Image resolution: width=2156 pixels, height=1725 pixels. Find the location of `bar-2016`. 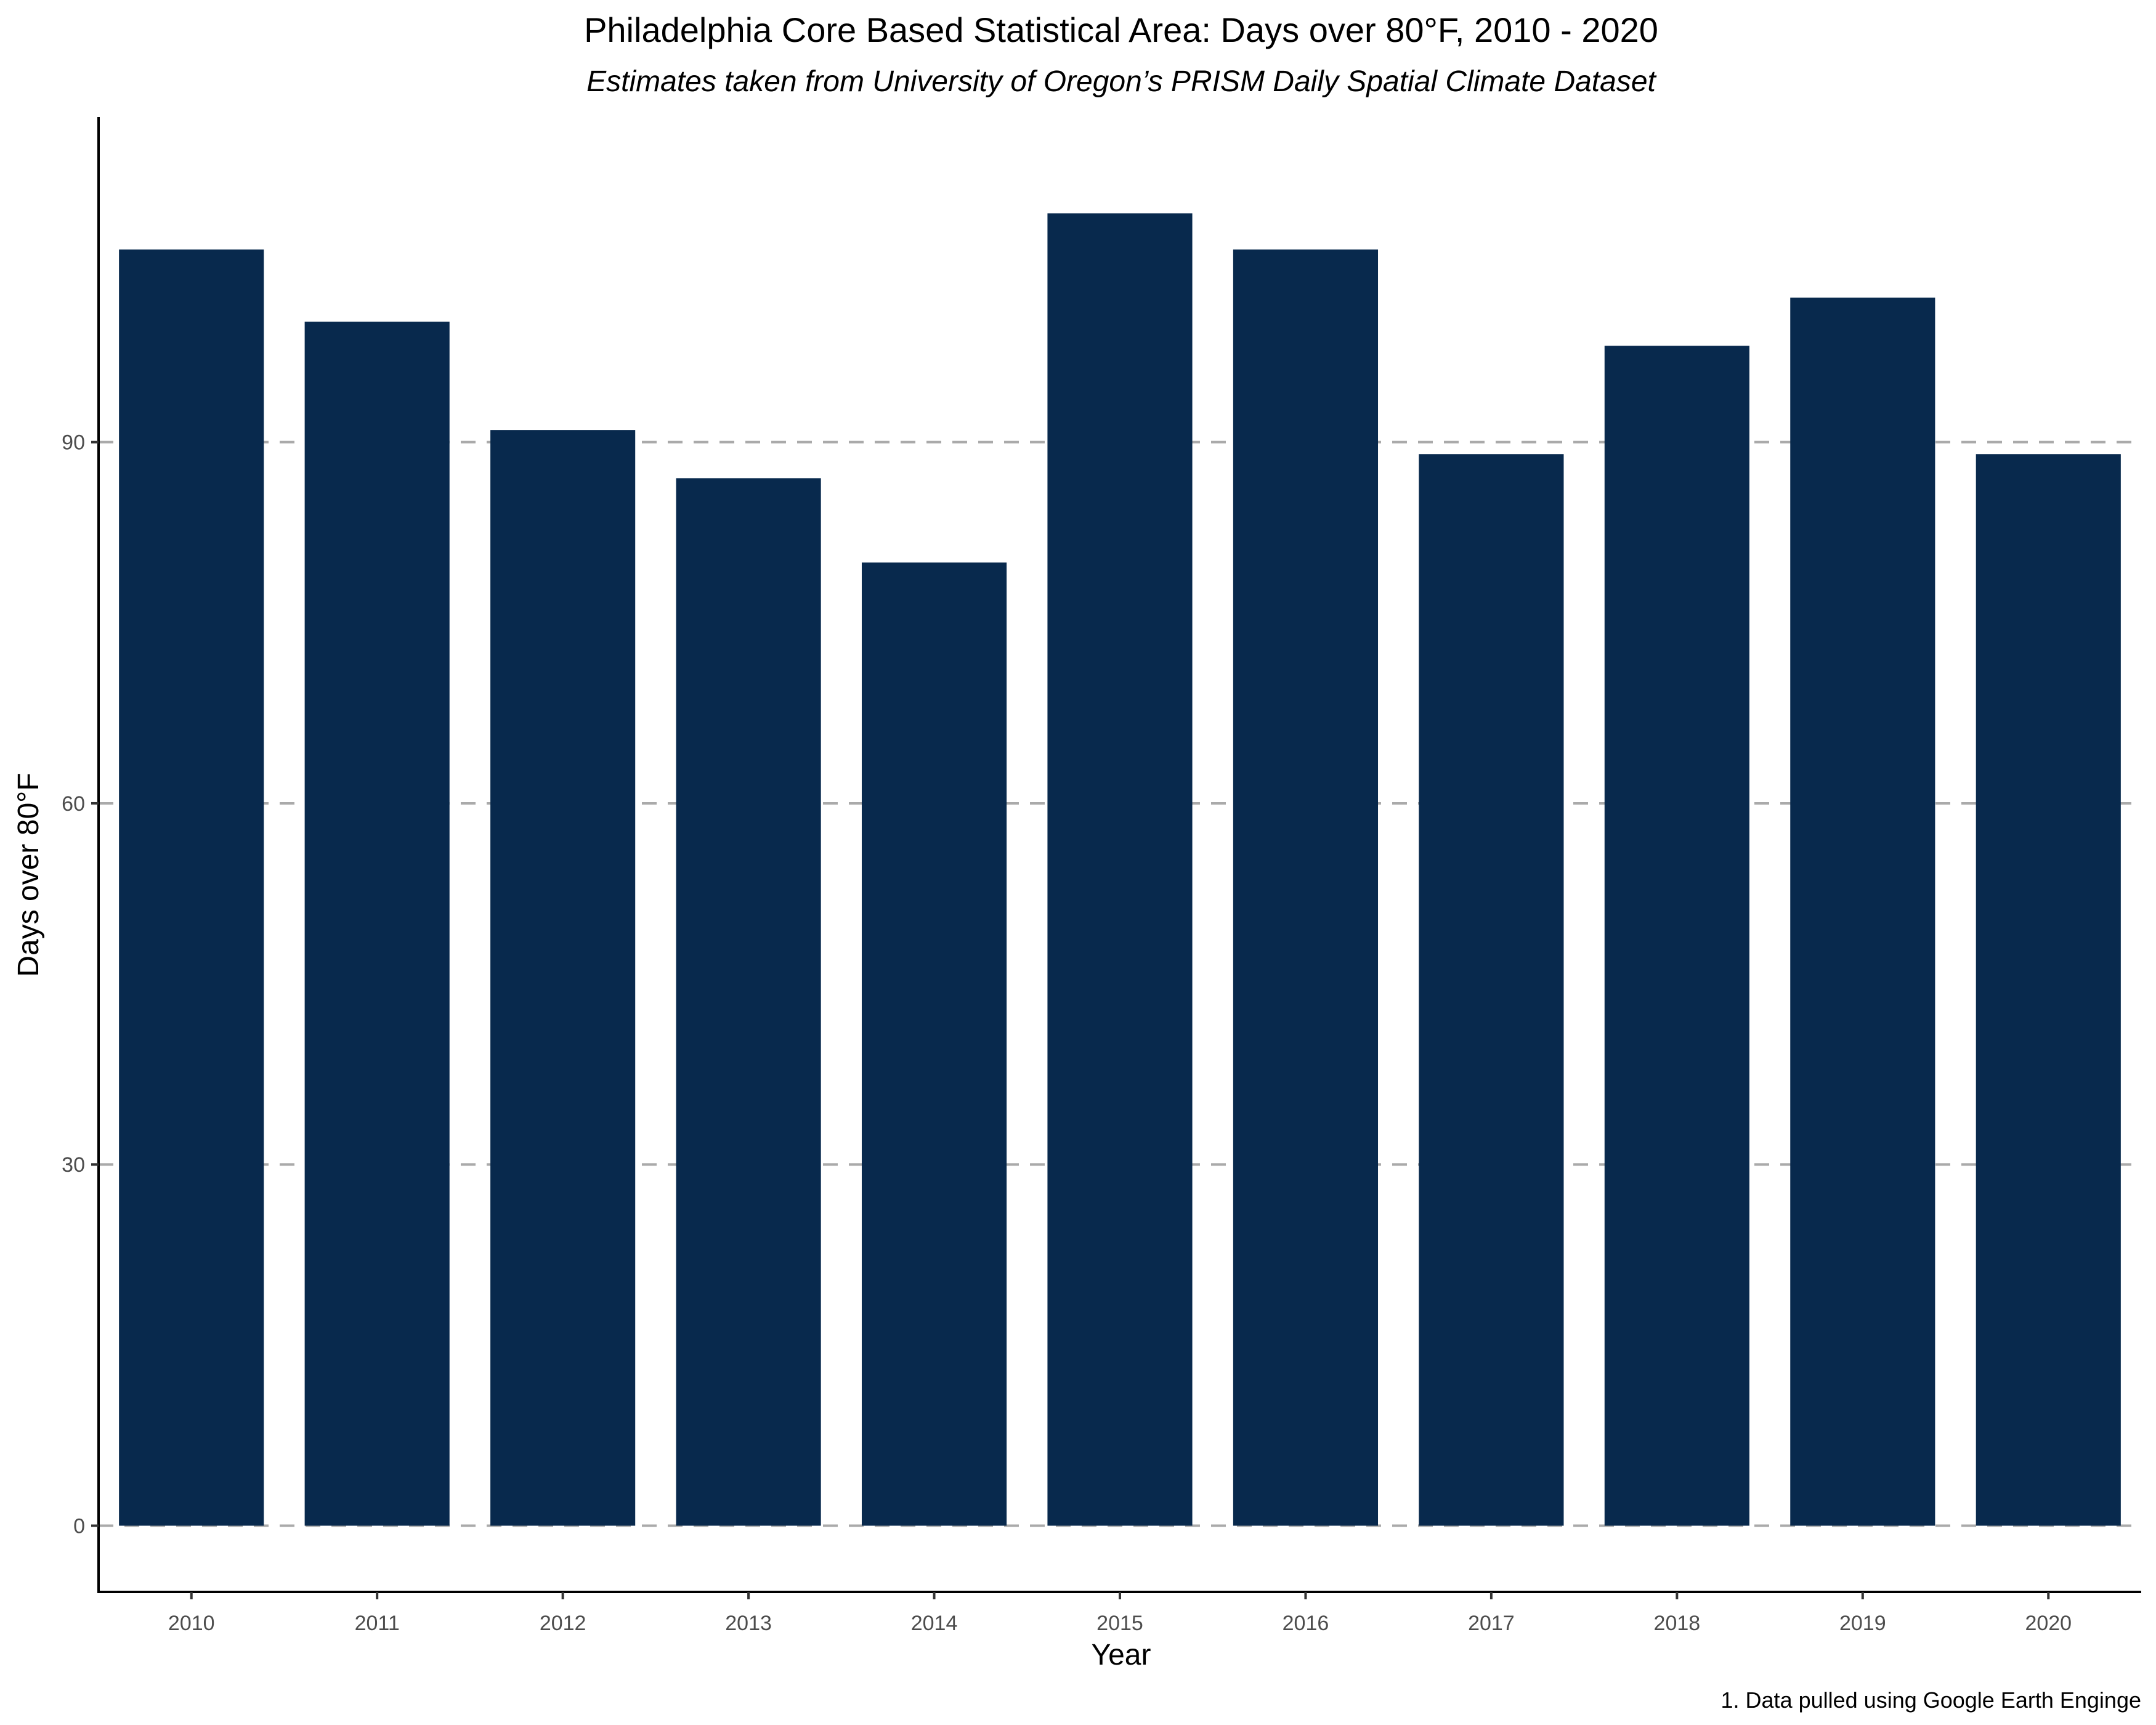

bar-2016 is located at coordinates (1306, 888).